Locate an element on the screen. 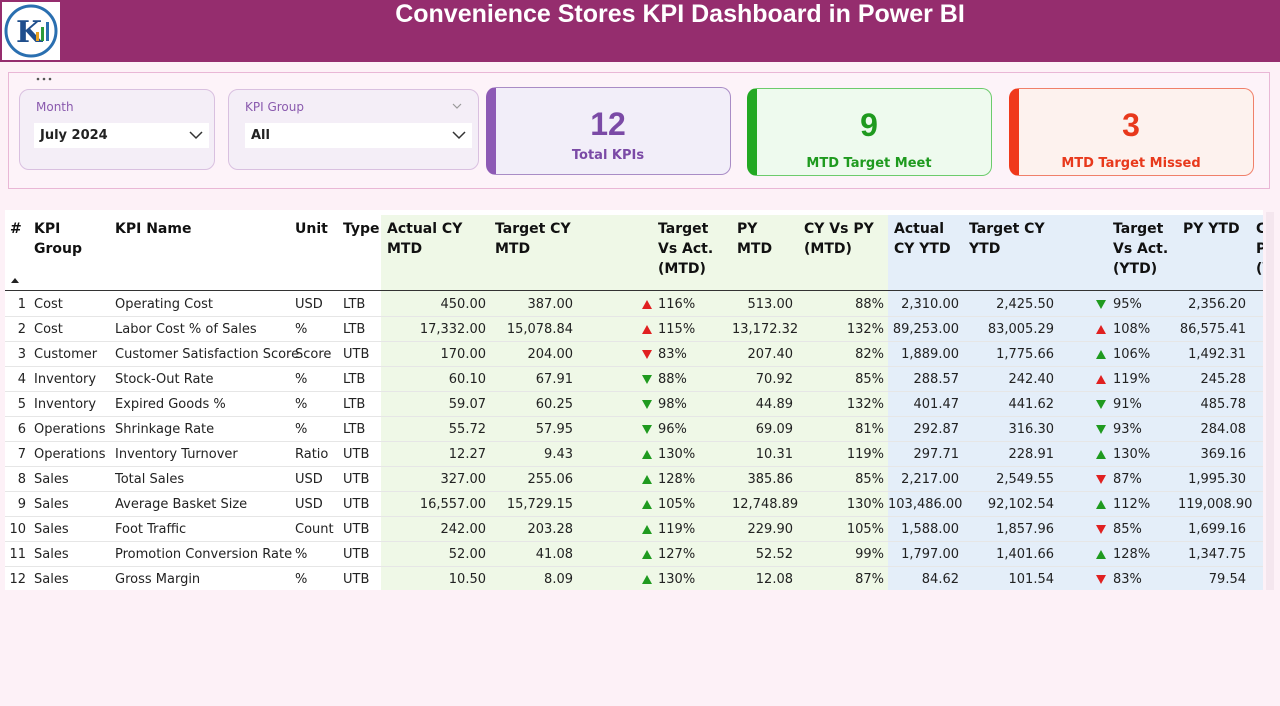  table-cell: Operations is located at coordinates (70, 429).